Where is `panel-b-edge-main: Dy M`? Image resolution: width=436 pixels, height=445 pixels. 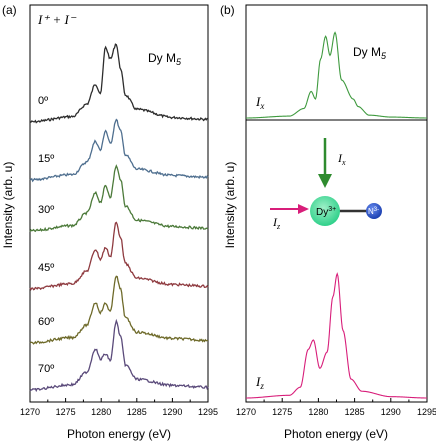
panel-b-edge-main: Dy M is located at coordinates (367, 52).